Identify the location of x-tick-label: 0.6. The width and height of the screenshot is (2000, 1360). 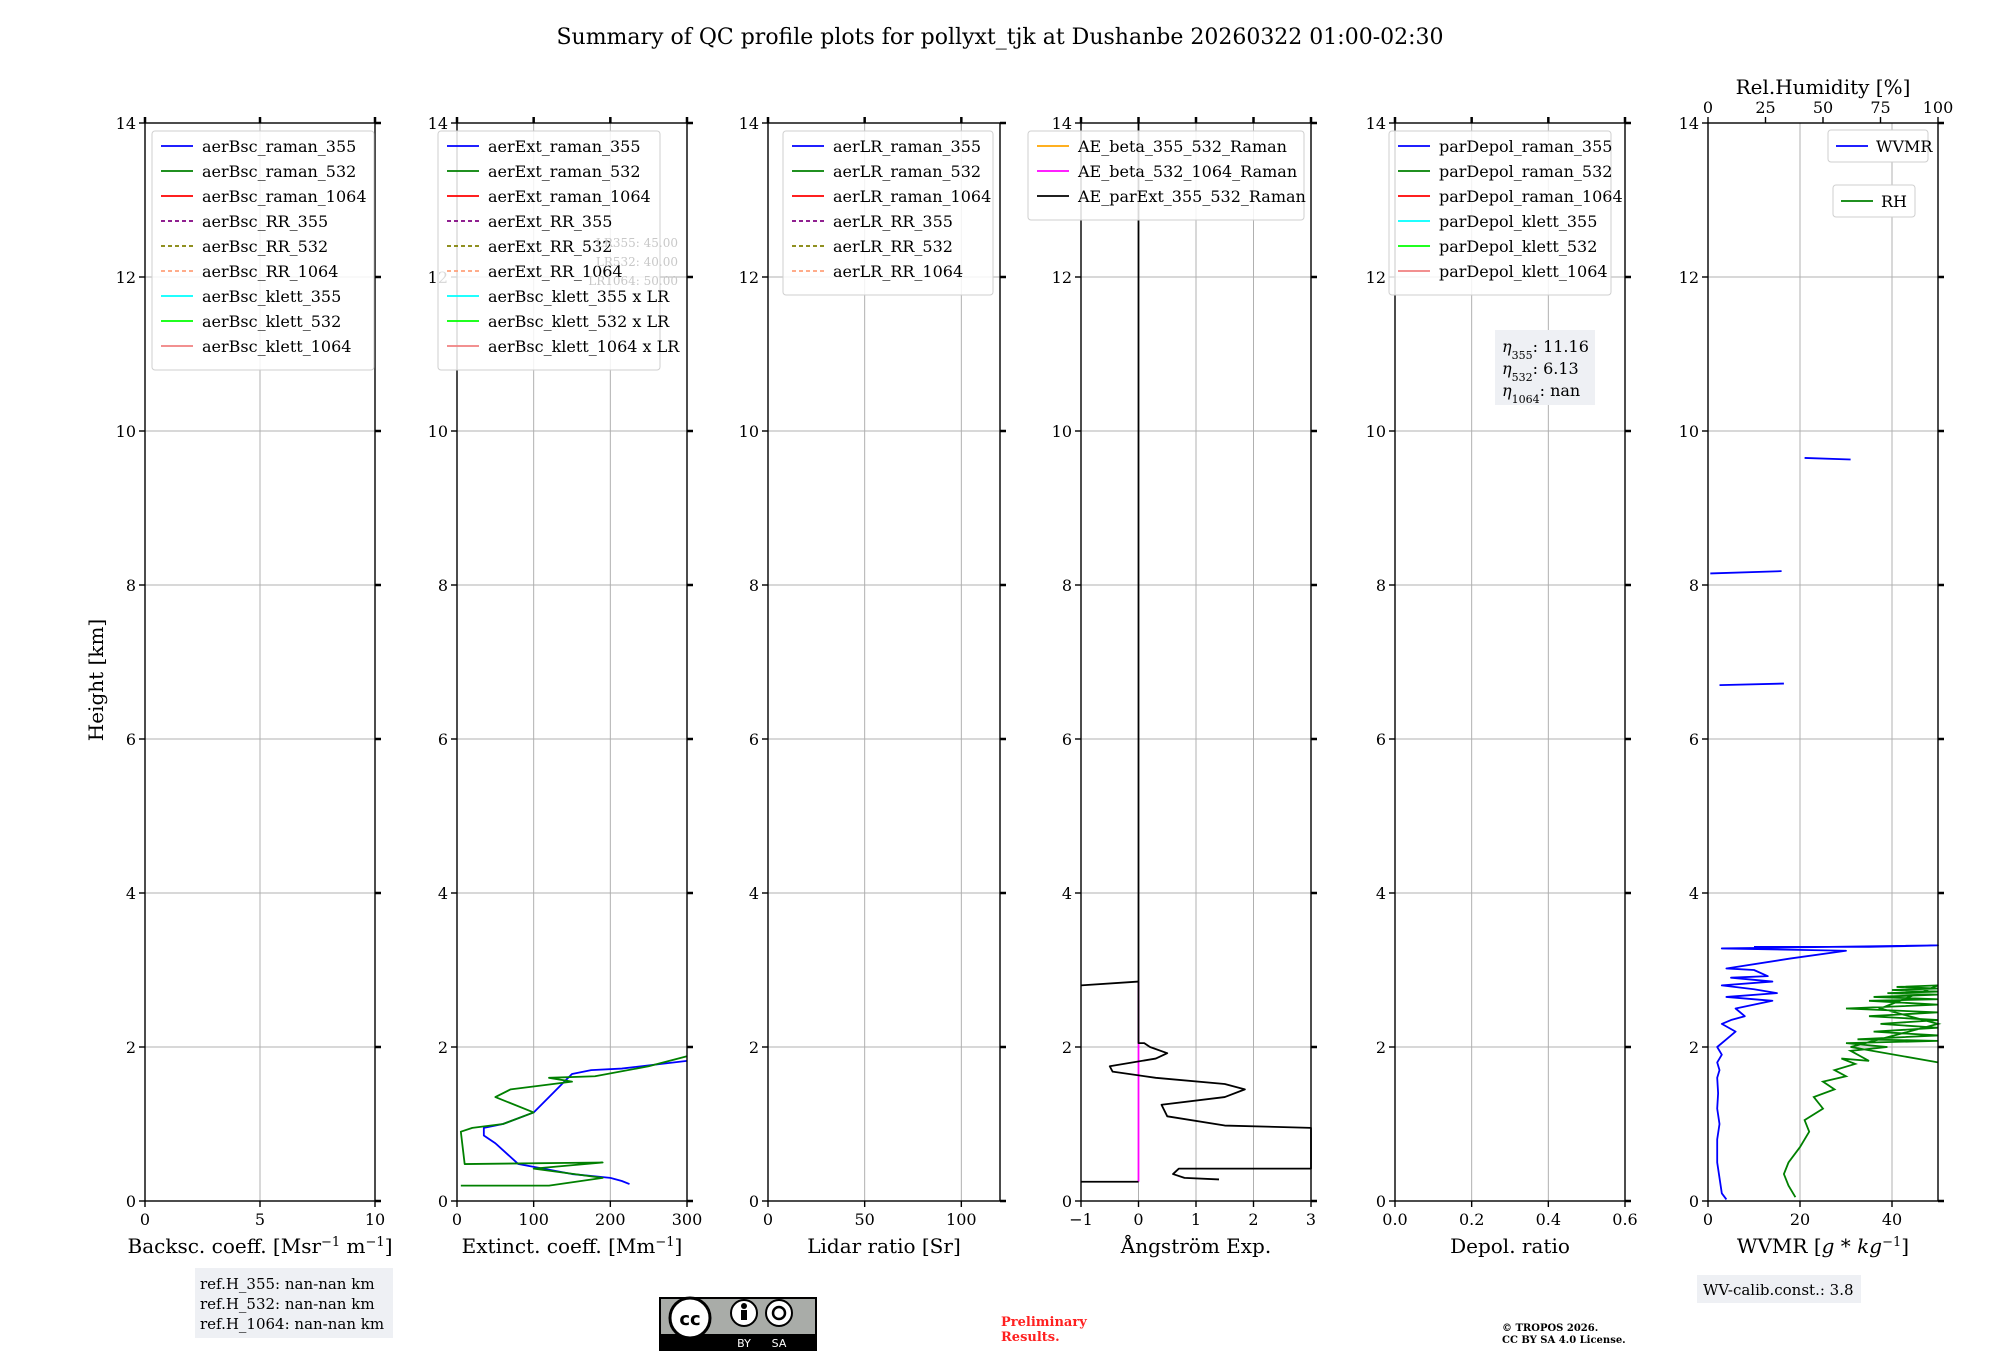
(1624, 1219).